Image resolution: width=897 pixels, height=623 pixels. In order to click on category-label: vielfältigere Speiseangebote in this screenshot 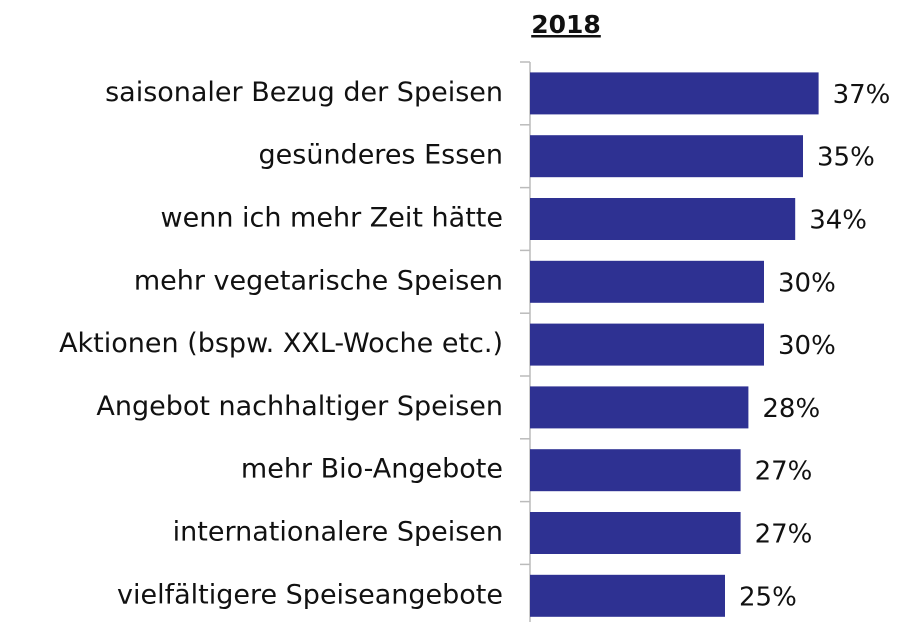, I will do `click(310, 594)`.